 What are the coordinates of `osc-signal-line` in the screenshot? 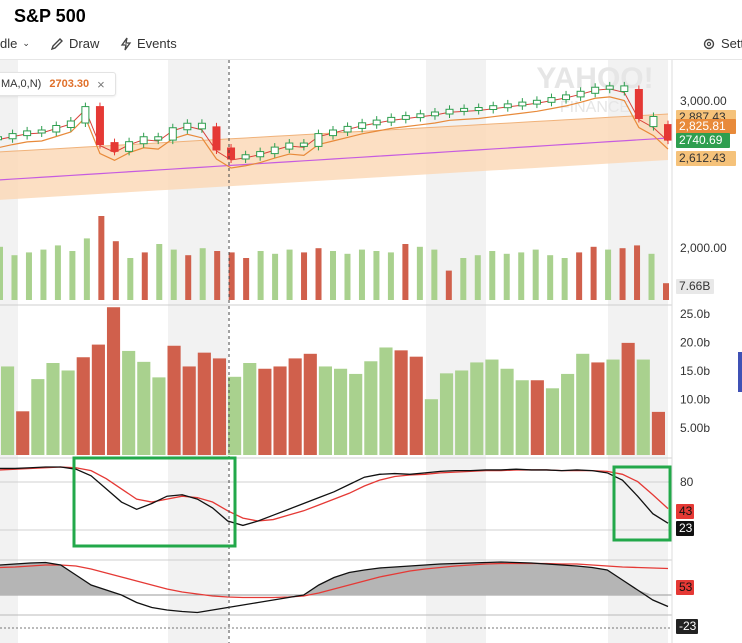 It's located at (334, 580).